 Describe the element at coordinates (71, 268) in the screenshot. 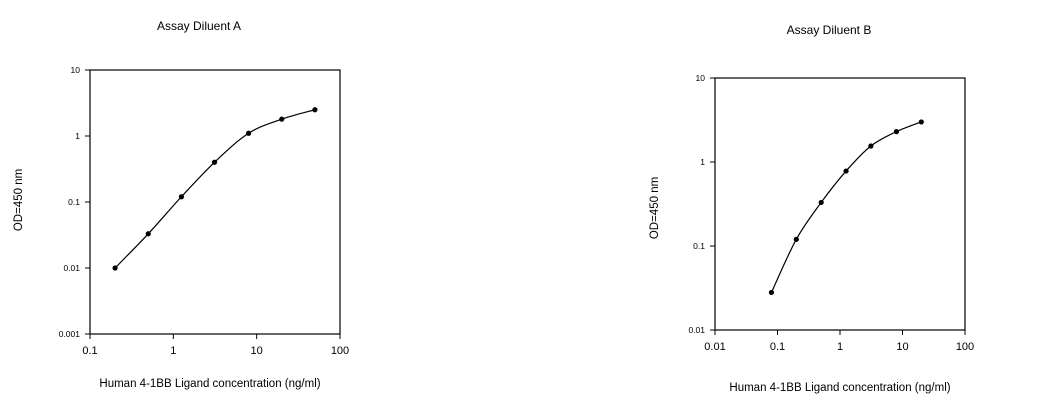

I see `chart-a-y-tick-label-1: 0.01` at that location.